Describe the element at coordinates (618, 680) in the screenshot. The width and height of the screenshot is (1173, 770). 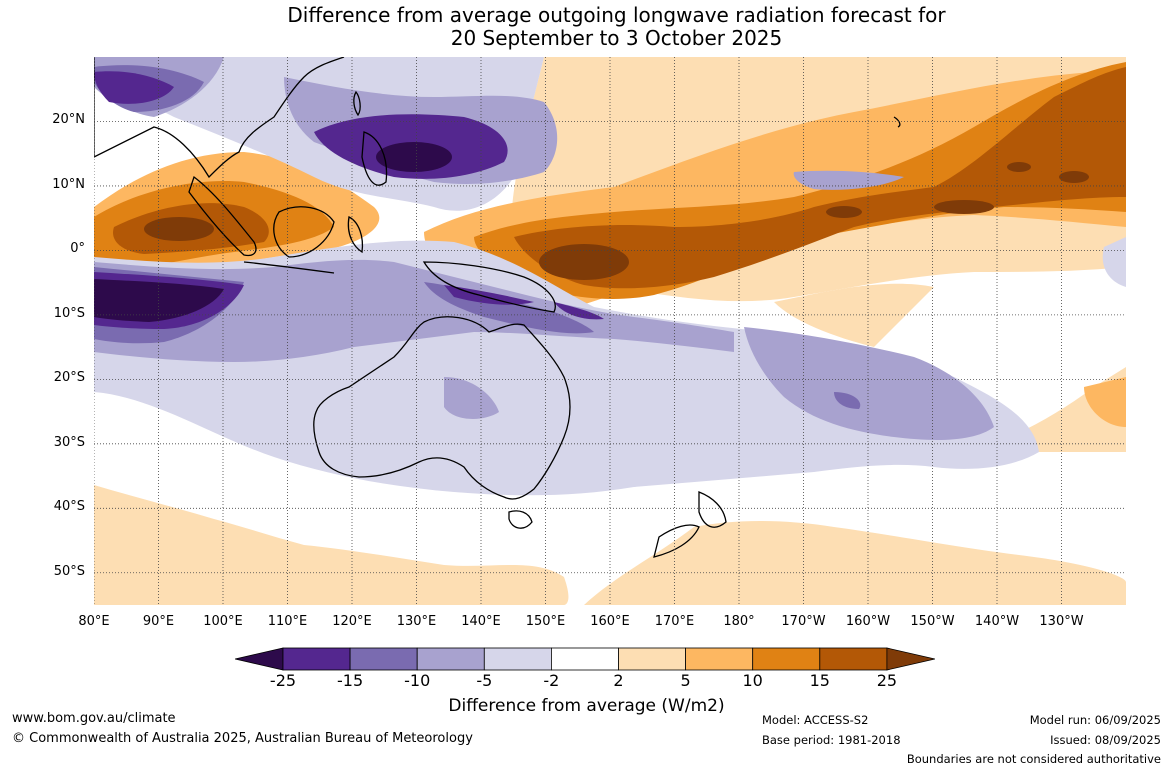
I see `colorbar-tick-label: 2` at that location.